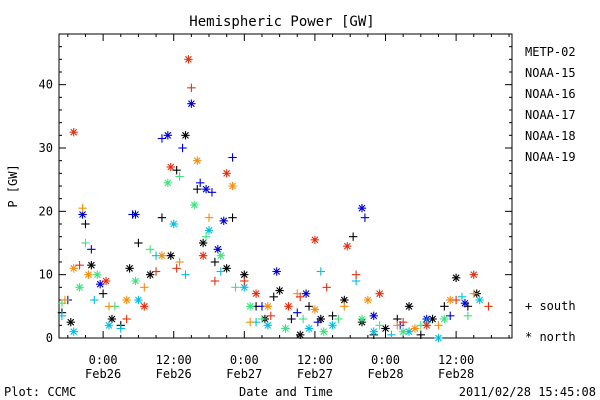  What do you see at coordinates (550, 73) in the screenshot?
I see `legend-entry: NOAA-15` at bounding box center [550, 73].